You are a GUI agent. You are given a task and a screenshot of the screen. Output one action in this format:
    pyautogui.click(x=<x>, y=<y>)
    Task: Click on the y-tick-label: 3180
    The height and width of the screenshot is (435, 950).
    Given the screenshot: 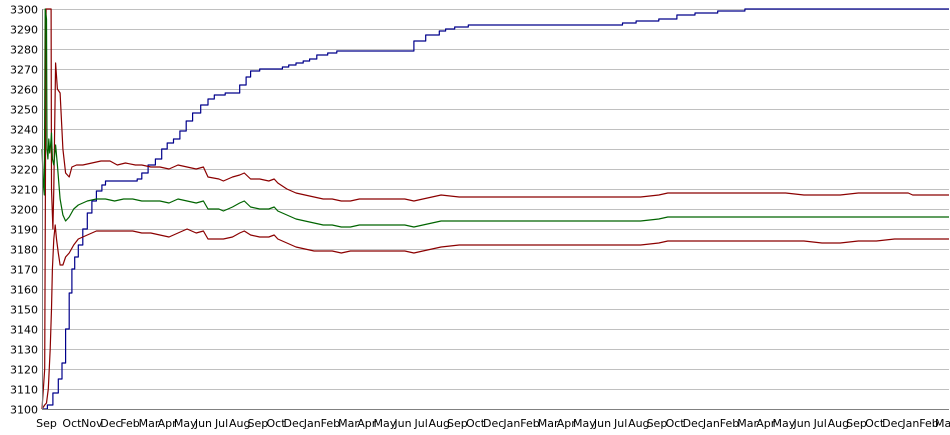 What is the action you would take?
    pyautogui.click(x=24, y=250)
    